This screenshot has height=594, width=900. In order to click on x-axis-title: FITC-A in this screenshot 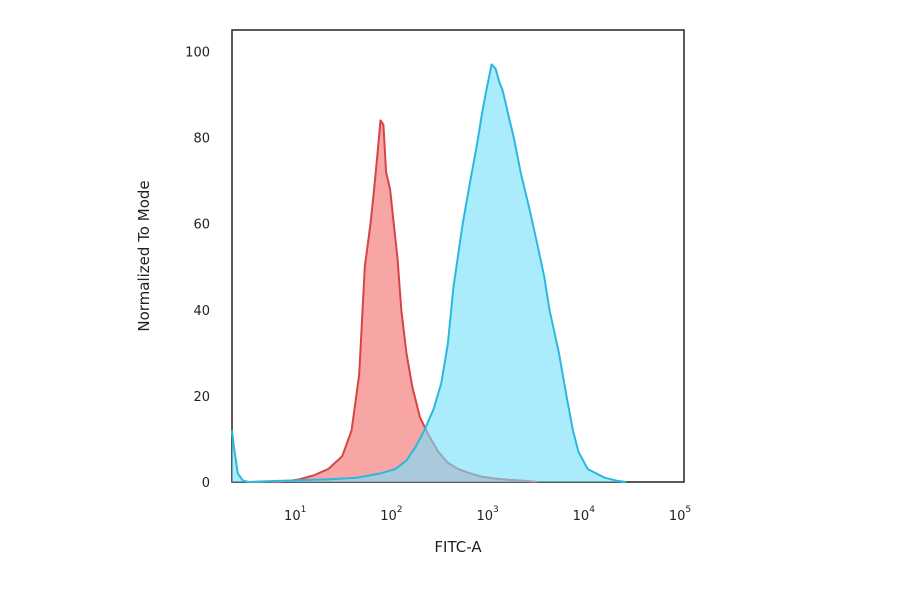, I will do `click(458, 547)`.